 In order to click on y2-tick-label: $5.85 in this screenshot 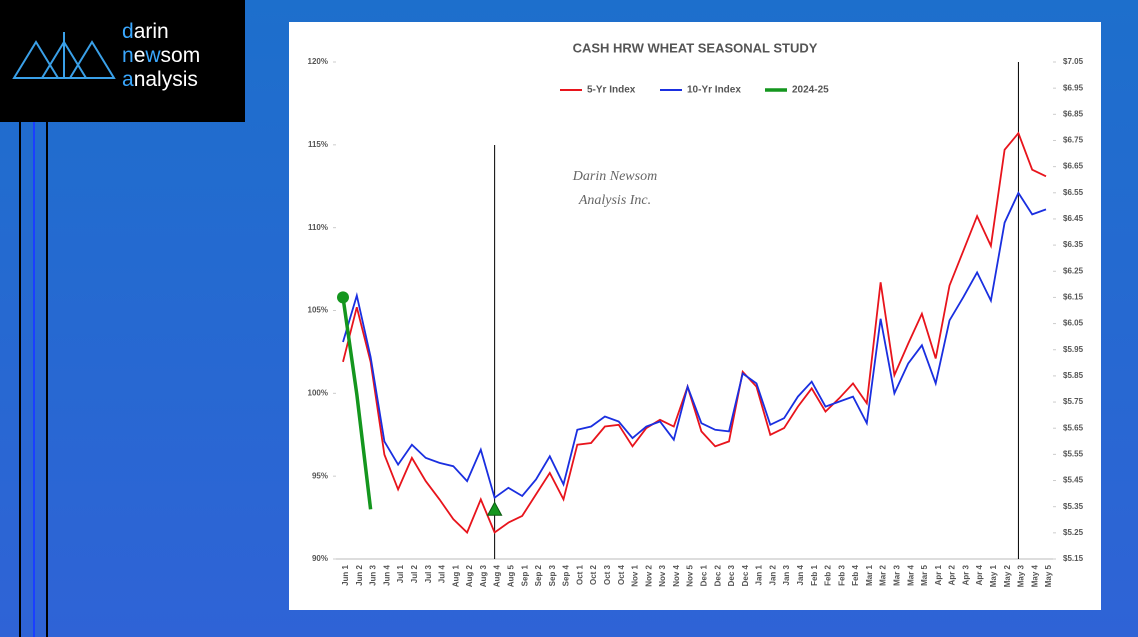, I will do `click(1073, 375)`.